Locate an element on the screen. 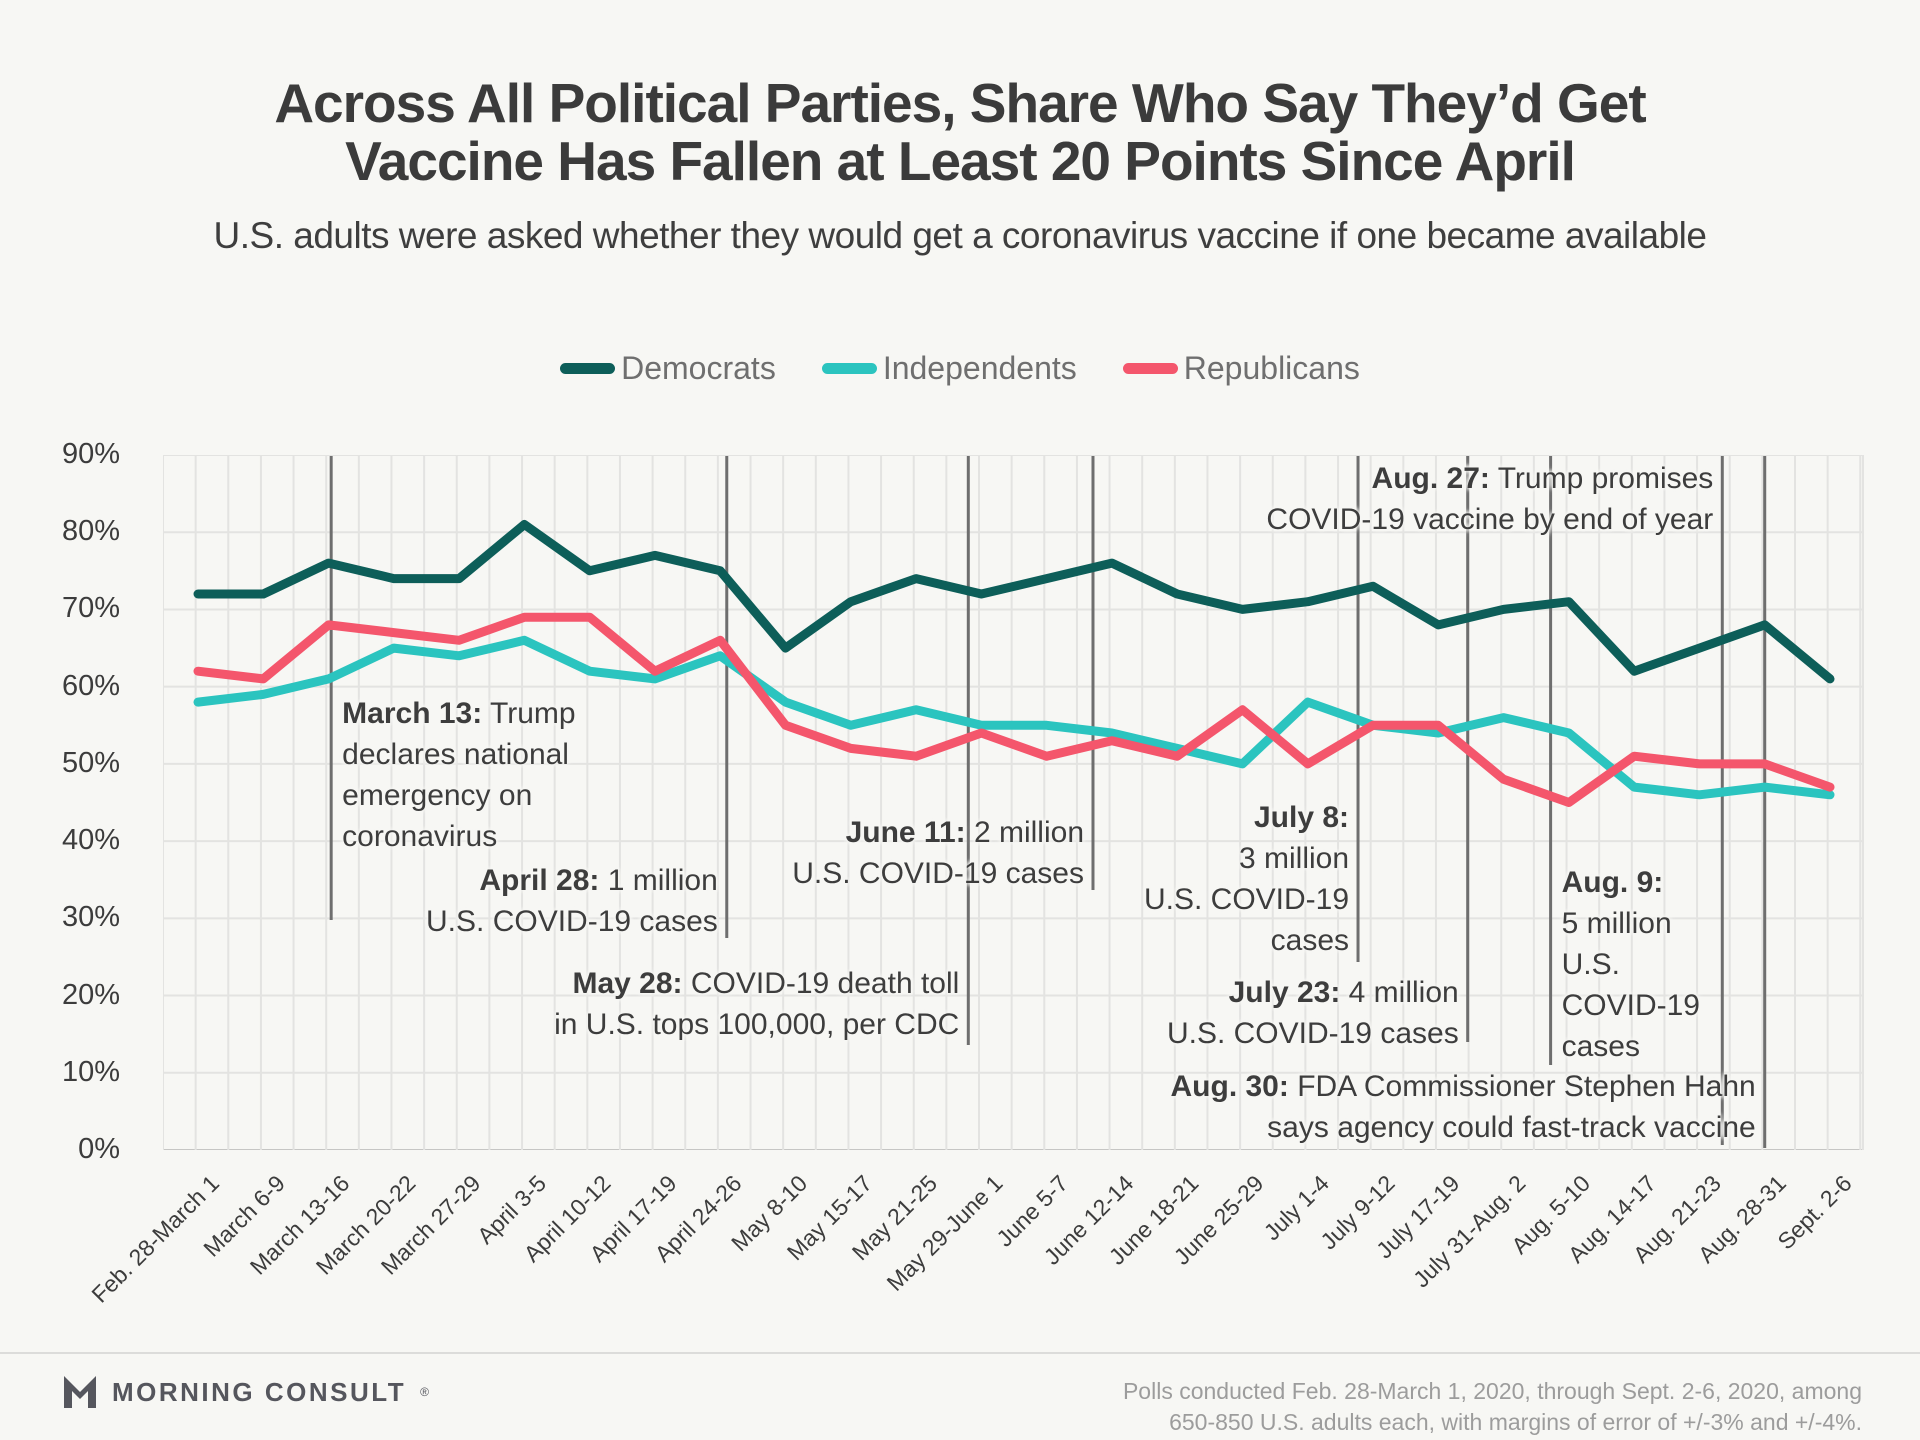 Image resolution: width=1920 pixels, height=1440 pixels. x-tick-label: May 29-June 1 is located at coordinates (944, 1233).